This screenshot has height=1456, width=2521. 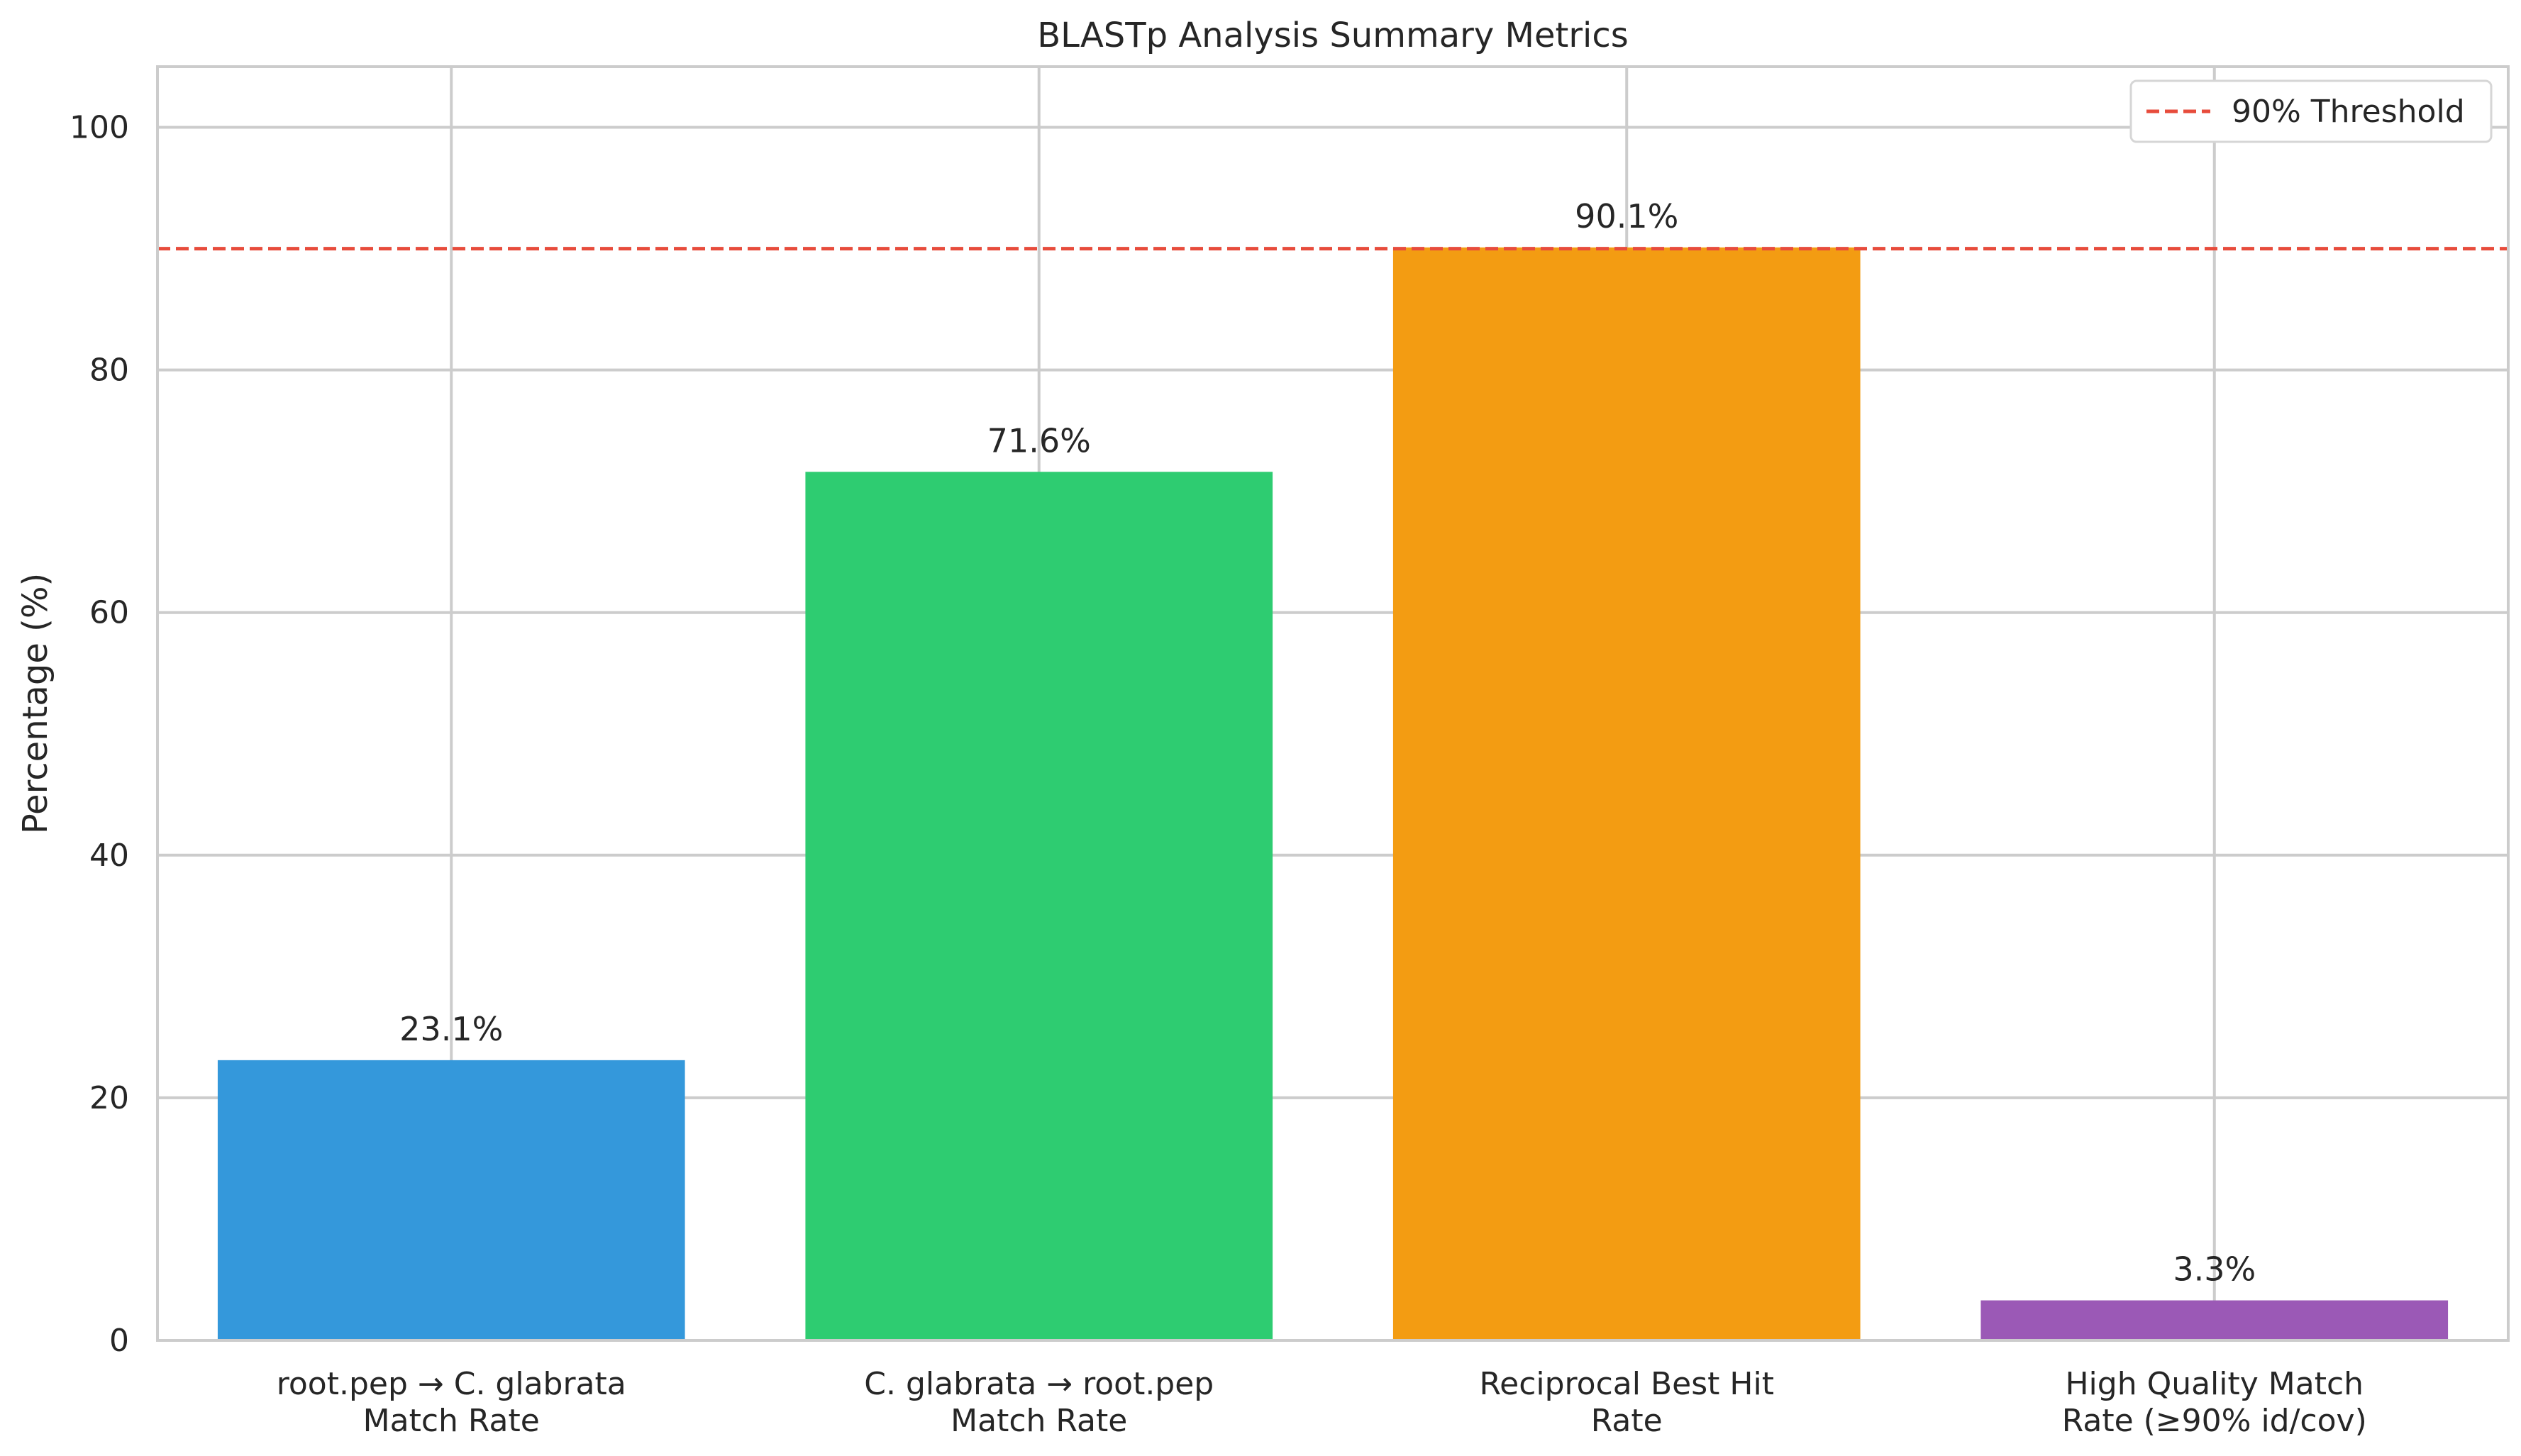 I want to click on x-category-label: Reciprocal Best Hit Rate, so click(x=1627, y=1403).